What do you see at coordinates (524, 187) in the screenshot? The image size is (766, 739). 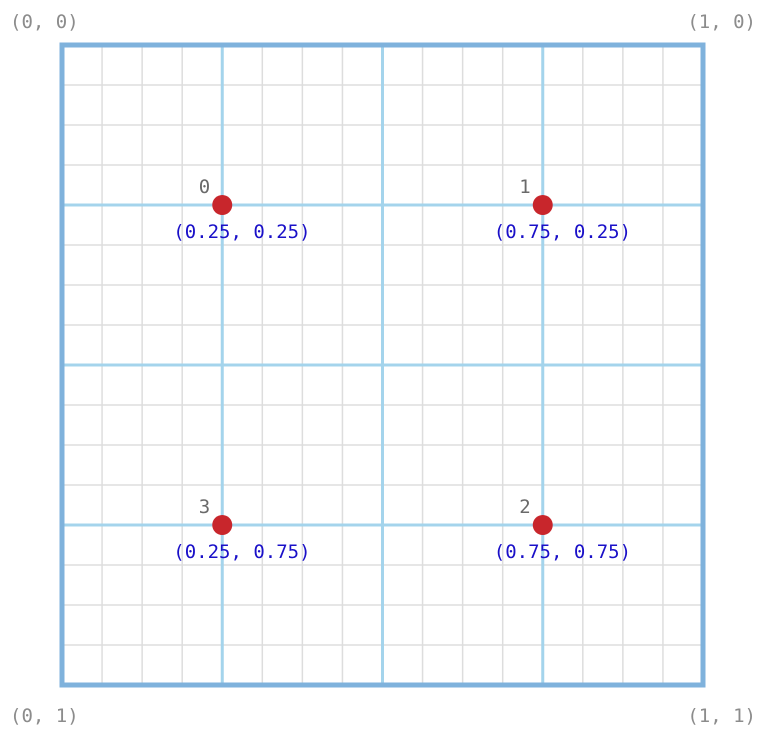 I see `point-index-label: 1` at bounding box center [524, 187].